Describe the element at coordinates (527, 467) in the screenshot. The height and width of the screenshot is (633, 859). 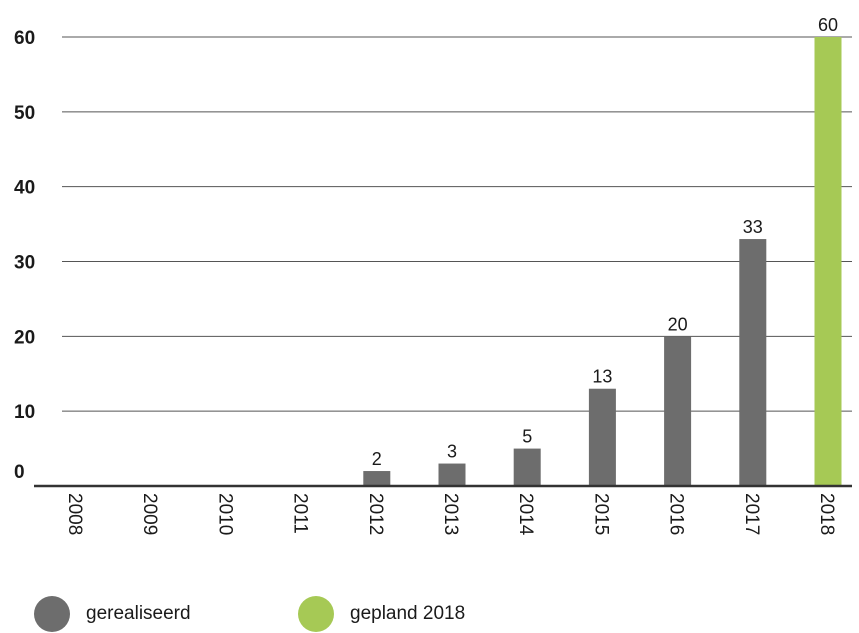
I see `bar-2014` at that location.